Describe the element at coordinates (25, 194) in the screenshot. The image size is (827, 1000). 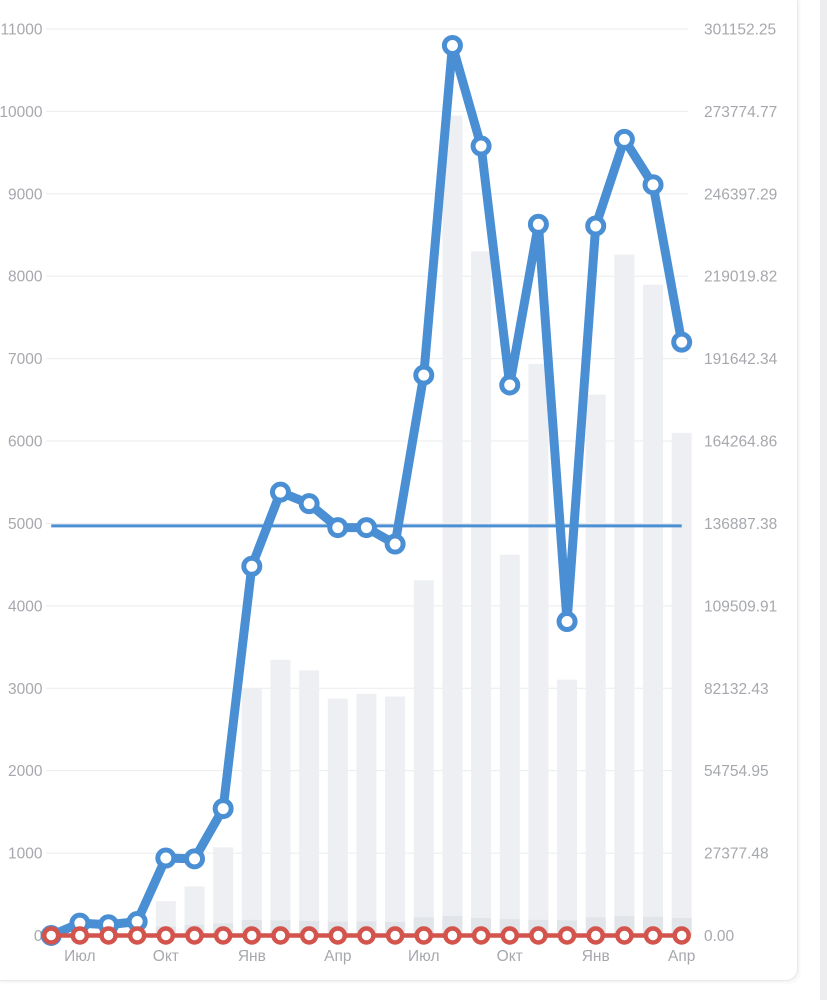
I see `left-axis-tick: 9000` at that location.